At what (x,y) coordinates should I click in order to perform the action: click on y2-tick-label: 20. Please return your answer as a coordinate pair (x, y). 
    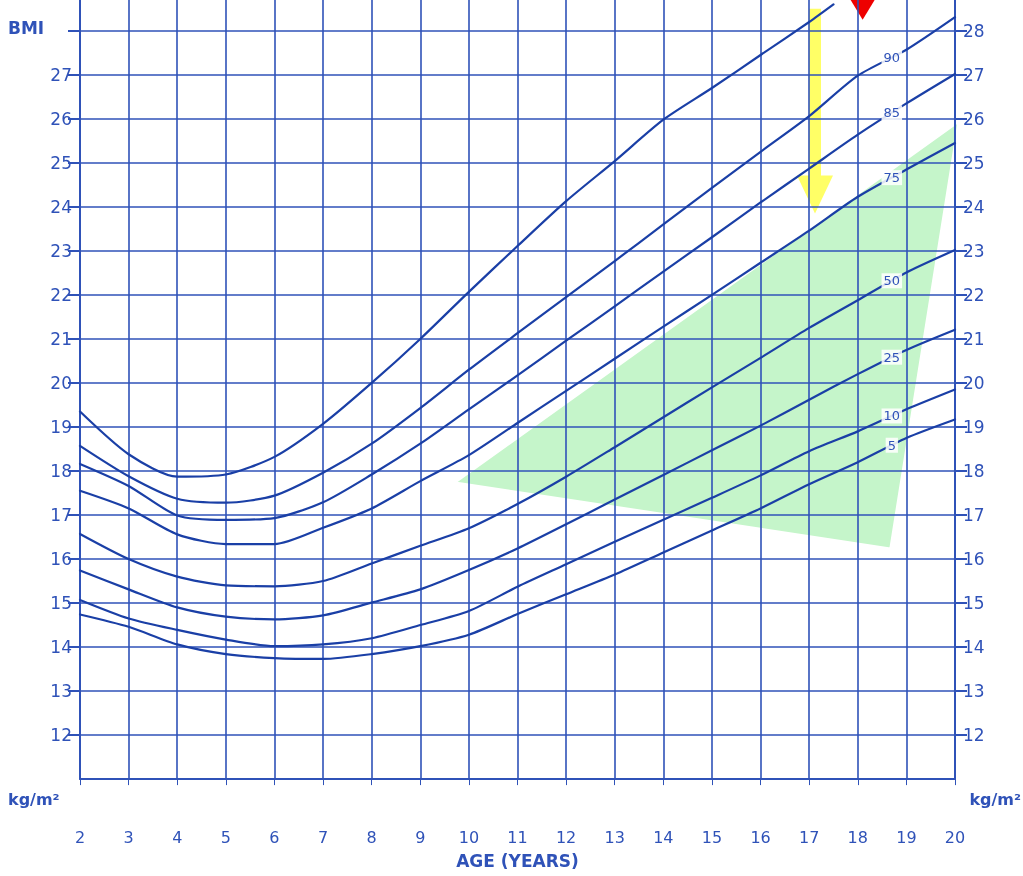
    Looking at the image, I should click on (974, 382).